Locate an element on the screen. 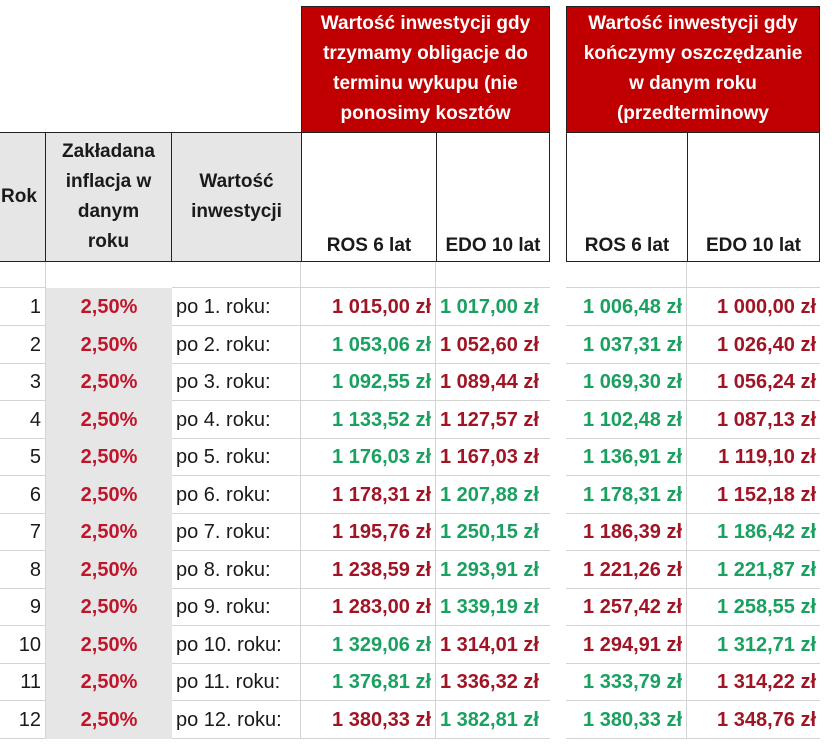 This screenshot has width=840, height=750. period-label-cell: po 10. roku: is located at coordinates (236, 644).